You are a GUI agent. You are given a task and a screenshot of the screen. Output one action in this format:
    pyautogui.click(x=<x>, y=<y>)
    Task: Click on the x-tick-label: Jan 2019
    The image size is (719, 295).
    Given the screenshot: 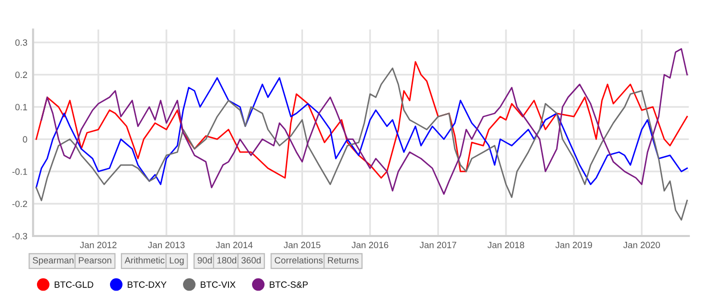 What is the action you would take?
    pyautogui.click(x=573, y=245)
    